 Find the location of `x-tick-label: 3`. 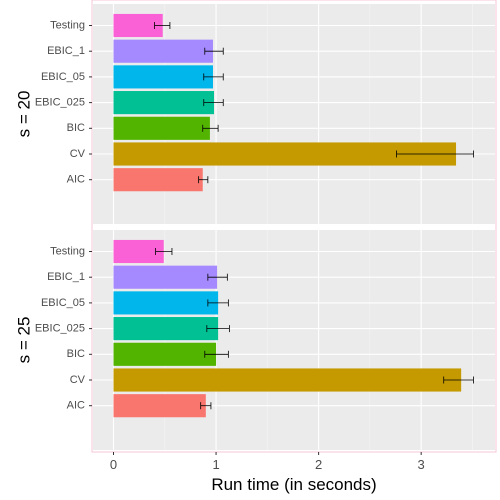

x-tick-label: 3 is located at coordinates (421, 464).